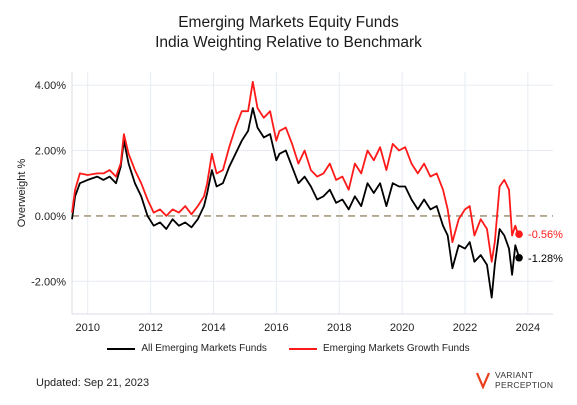  I want to click on variant-perception-logo: VARIANT PERCEPTION, so click(514, 380).